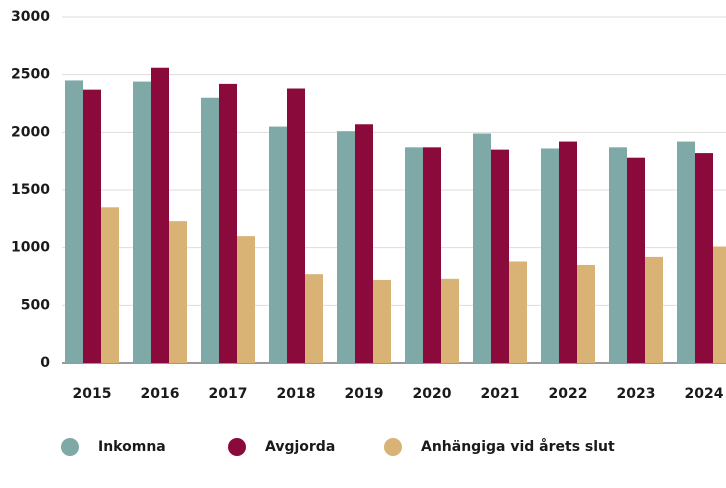  I want to click on x-tick-label: 2024, so click(704, 394).